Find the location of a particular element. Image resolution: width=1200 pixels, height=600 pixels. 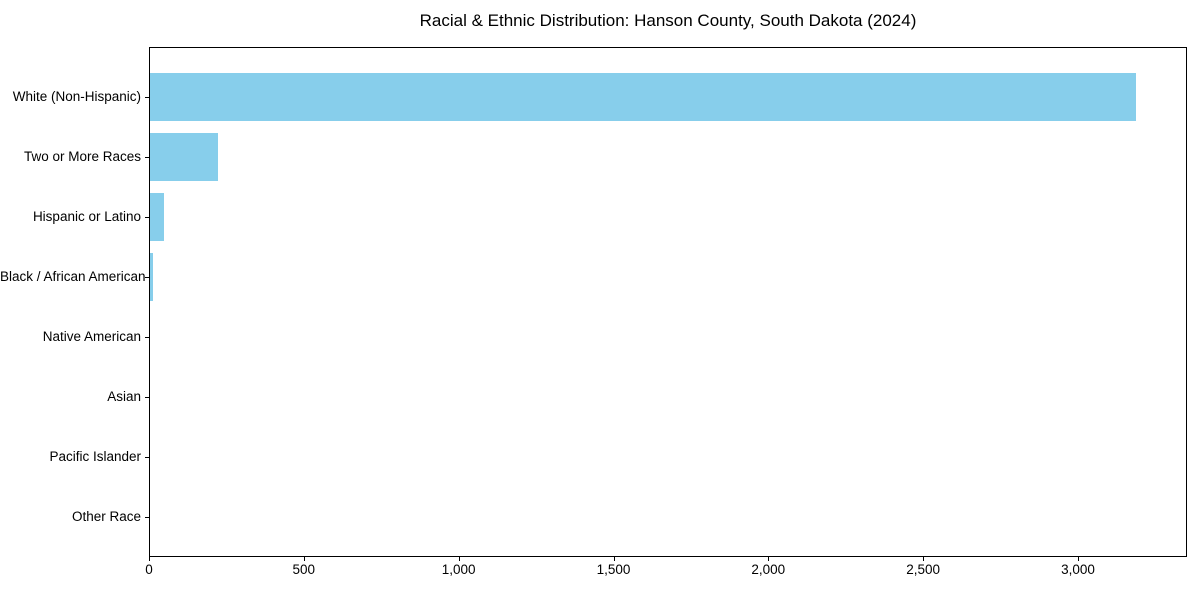

x-tick-label: 500 is located at coordinates (304, 569).